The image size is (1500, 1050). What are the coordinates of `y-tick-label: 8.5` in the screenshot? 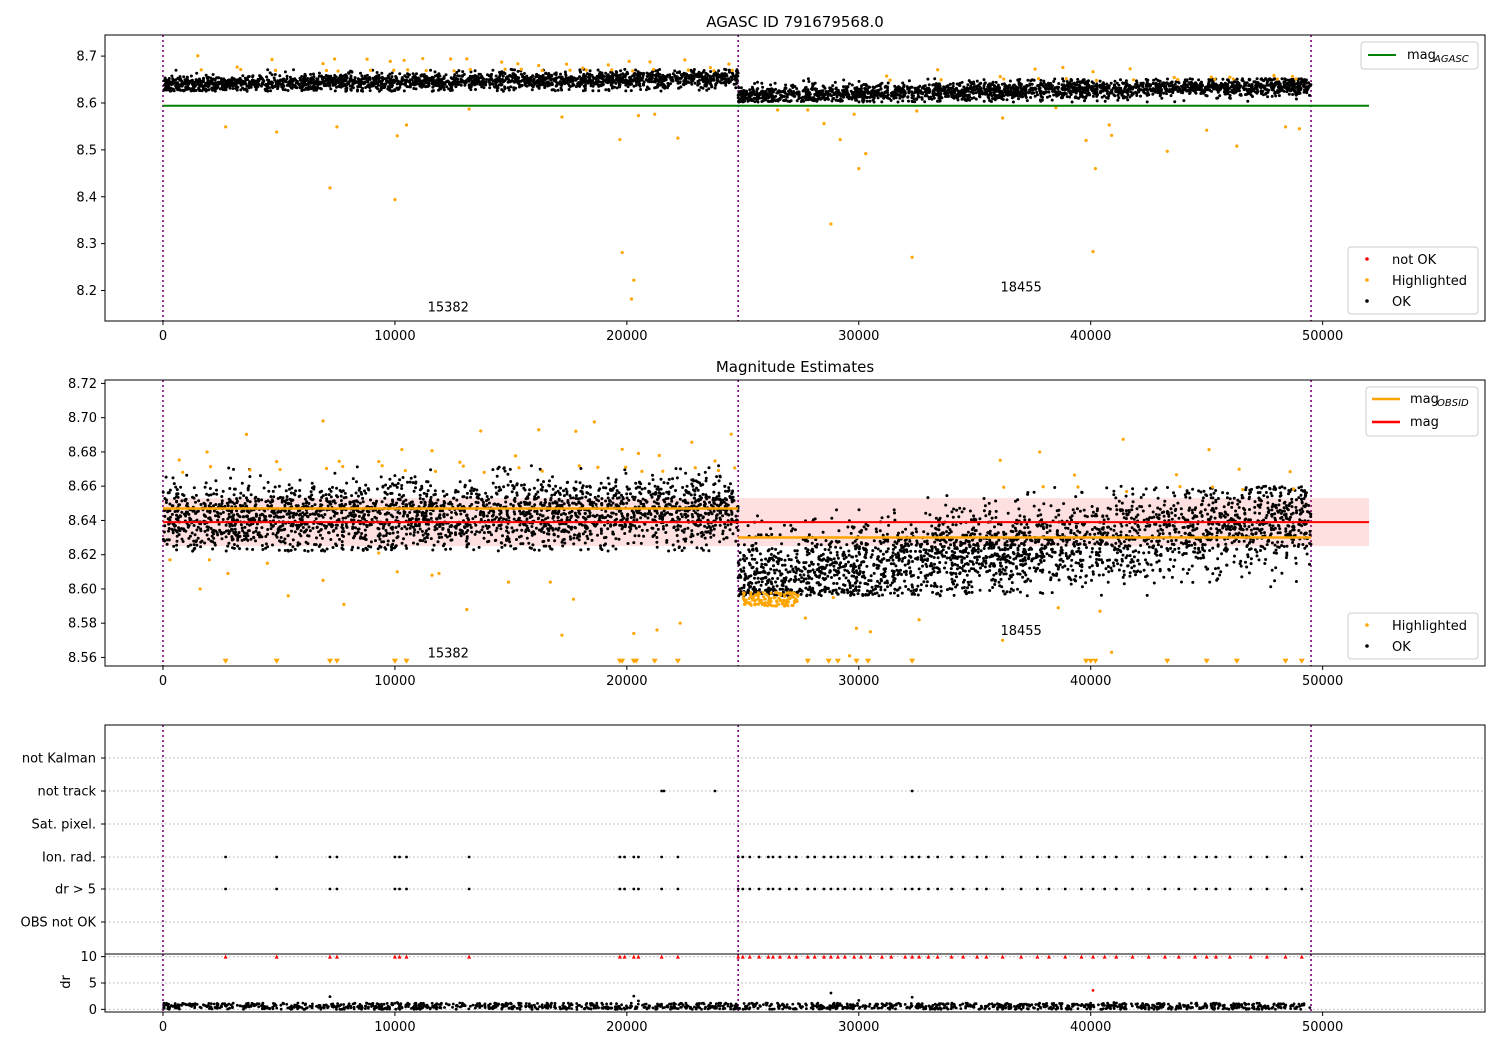 It's located at (86, 150).